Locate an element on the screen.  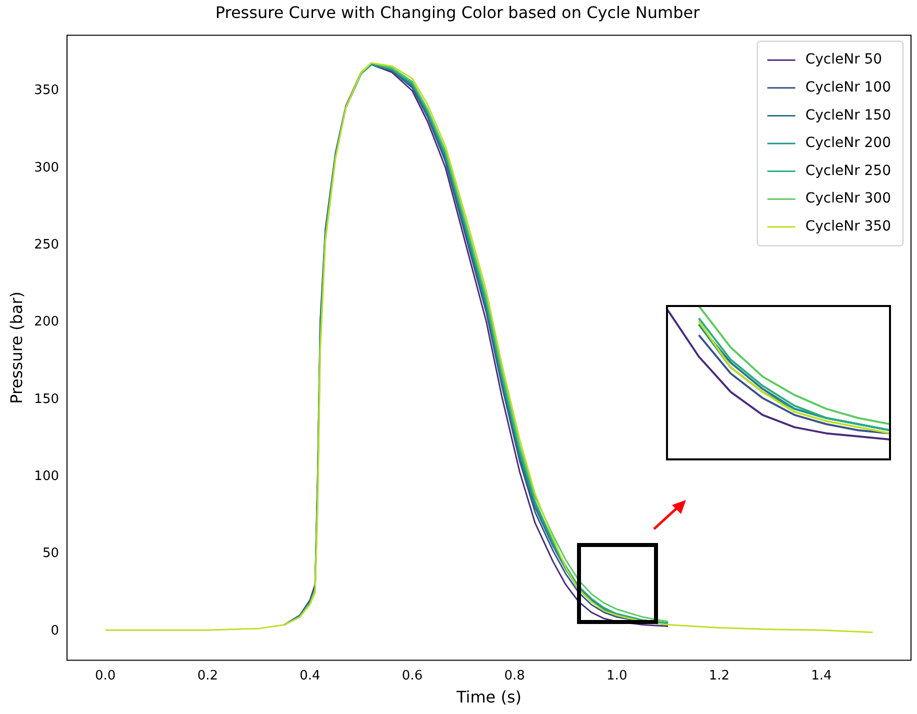
chart-title: Pressure Curve with Changing Color based on Cycle Number is located at coordinates (457, 12).